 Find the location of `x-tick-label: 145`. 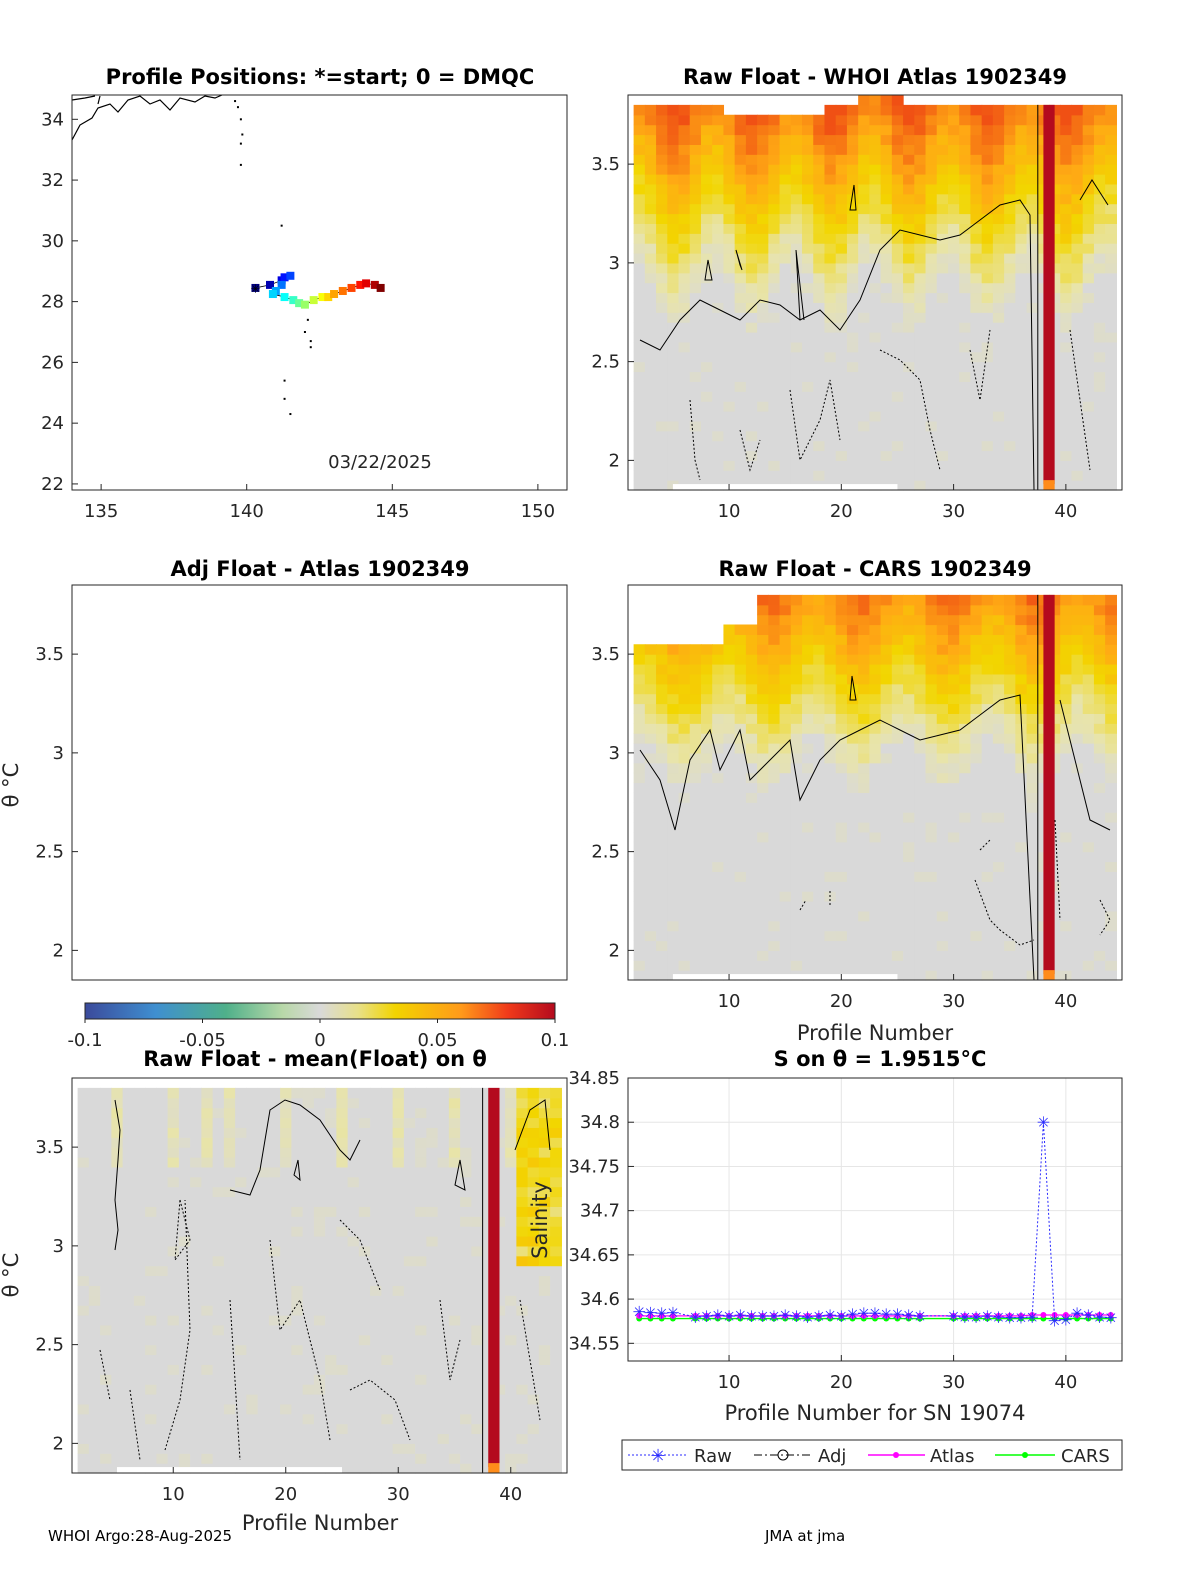

x-tick-label: 145 is located at coordinates (392, 511).